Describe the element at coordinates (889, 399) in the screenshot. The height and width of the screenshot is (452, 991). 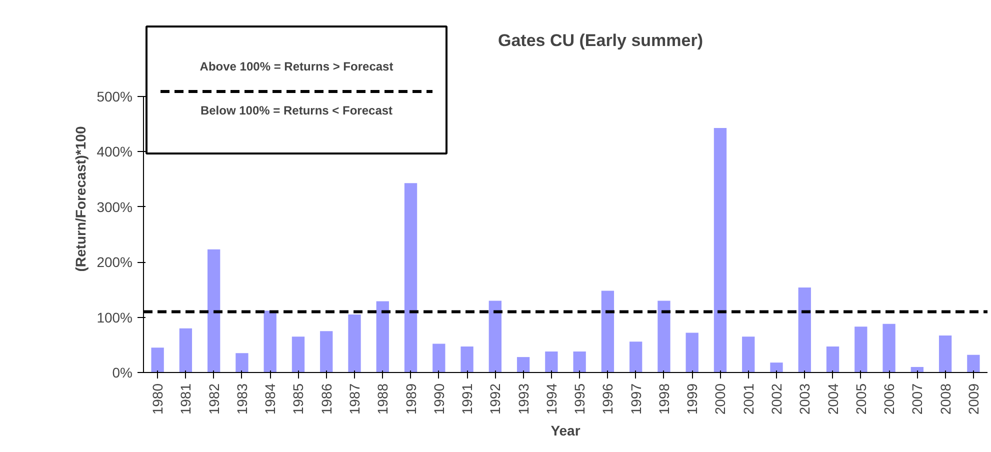
I see `x-tick-label: 2006` at that location.